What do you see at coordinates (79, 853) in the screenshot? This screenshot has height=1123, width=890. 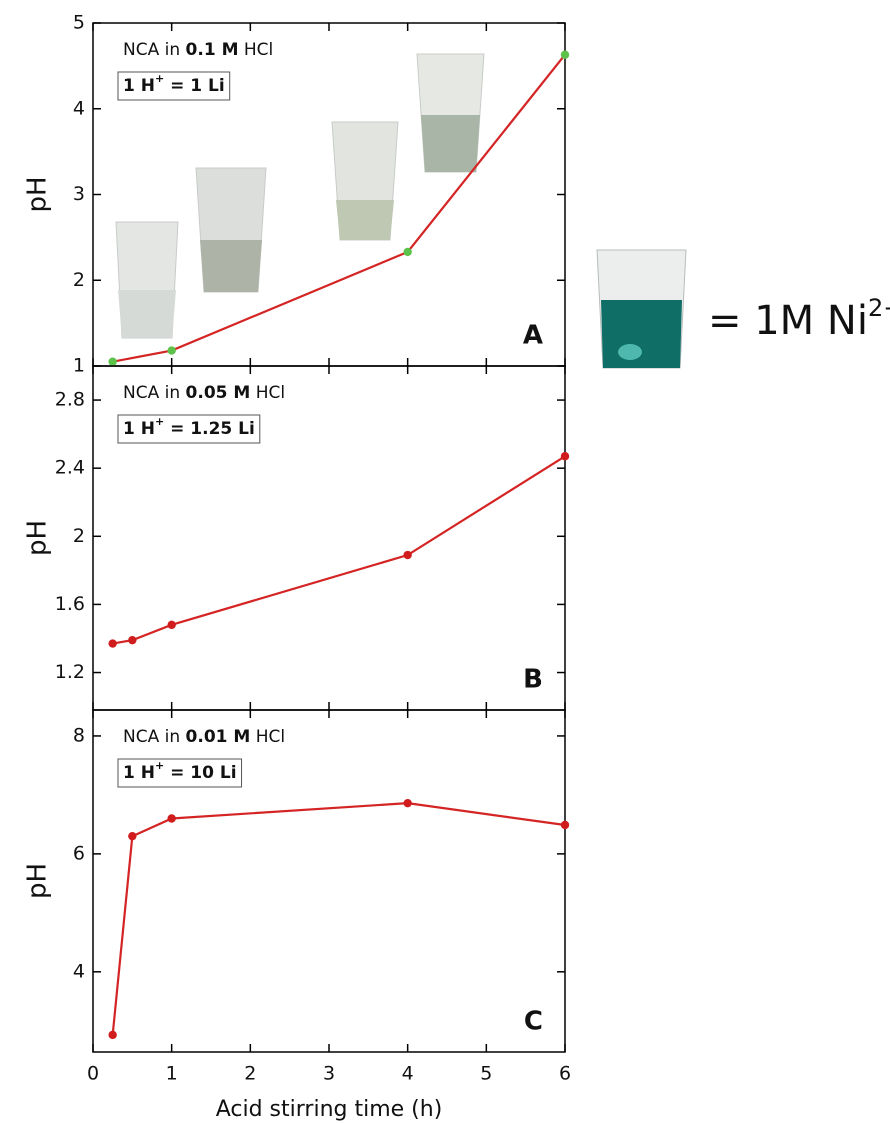 I see `y-tick-label: 6` at bounding box center [79, 853].